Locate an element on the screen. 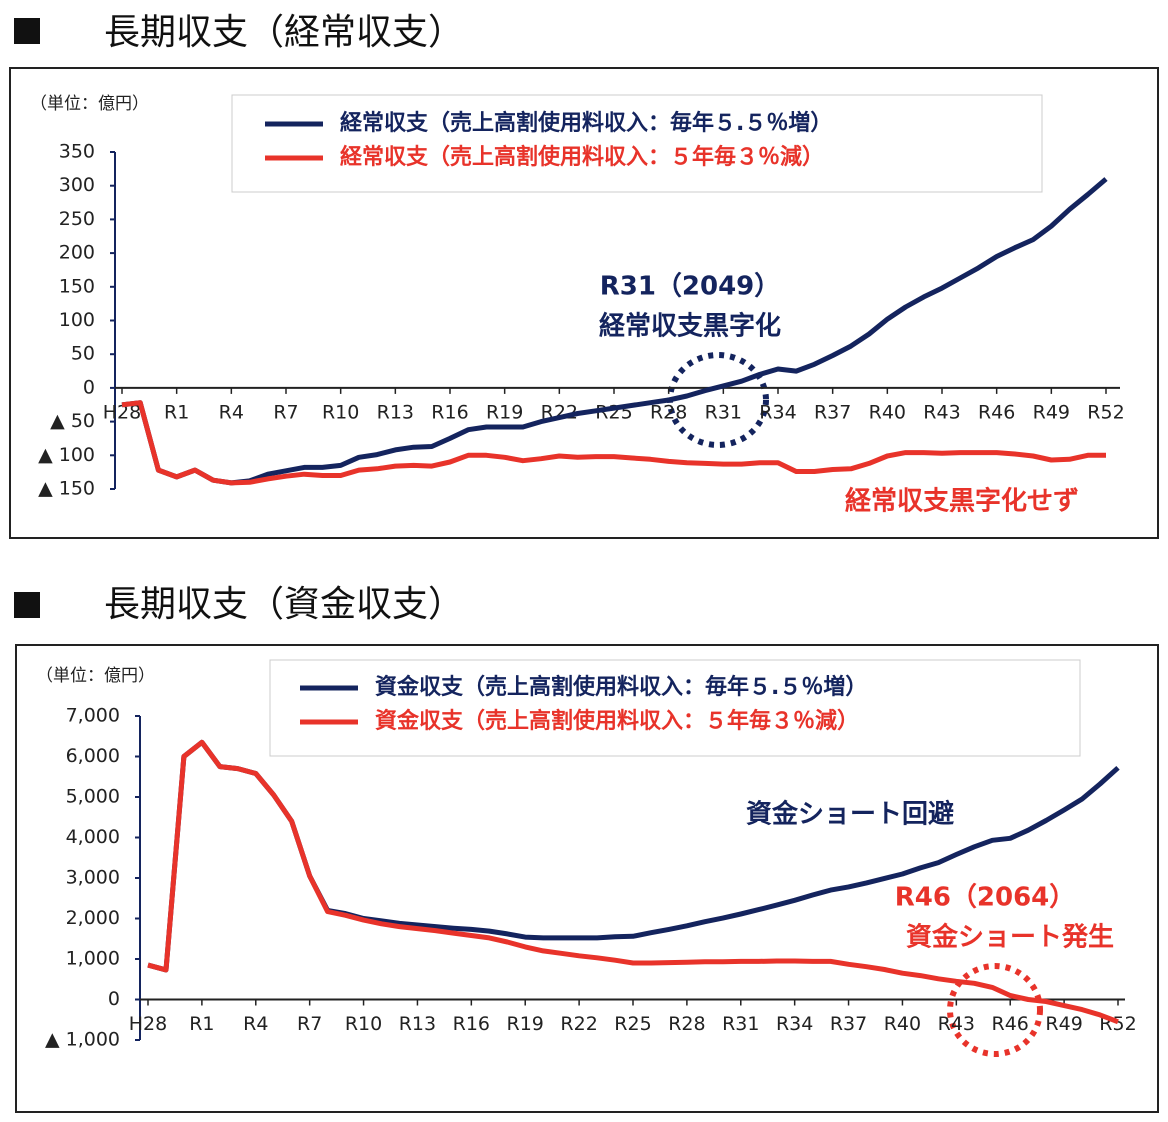 The width and height of the screenshot is (1168, 1122). chart-title: 長期収支（資金収支） is located at coordinates (284, 604).